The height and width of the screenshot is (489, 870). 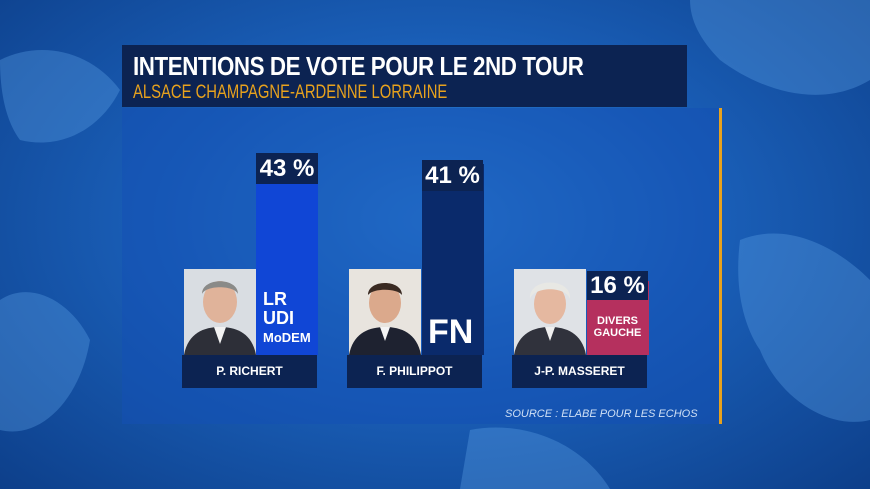 I want to click on candidate-photo-philippot, so click(x=385, y=312).